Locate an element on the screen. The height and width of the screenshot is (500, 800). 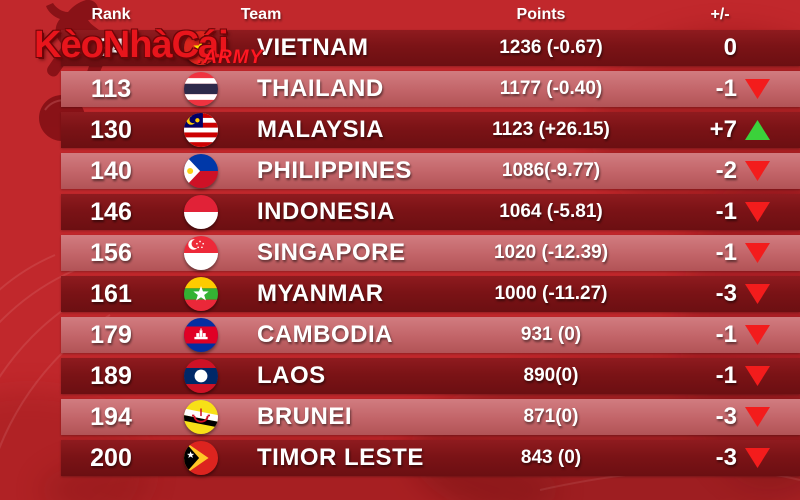
column-header-rank: Rank is located at coordinates (111, 14).